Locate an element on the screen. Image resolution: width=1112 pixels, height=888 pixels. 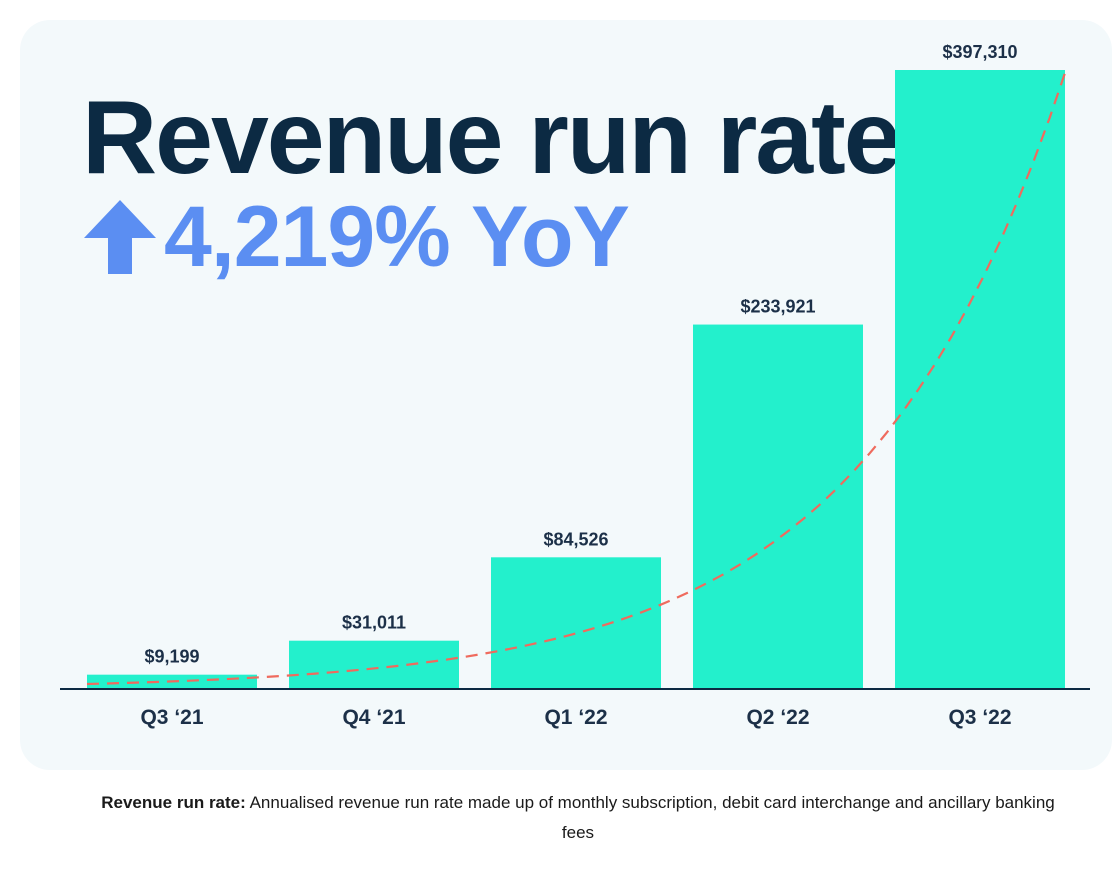
arrow-up-icon-shape is located at coordinates (120, 237).